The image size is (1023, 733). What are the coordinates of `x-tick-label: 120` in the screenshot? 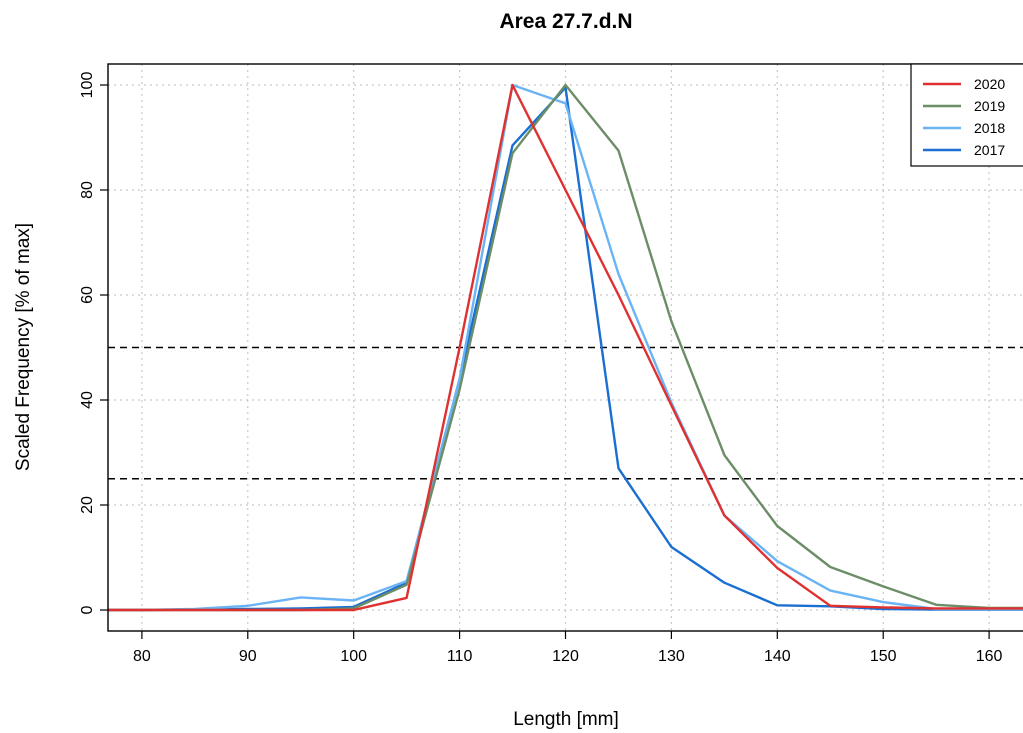 It's located at (565, 656).